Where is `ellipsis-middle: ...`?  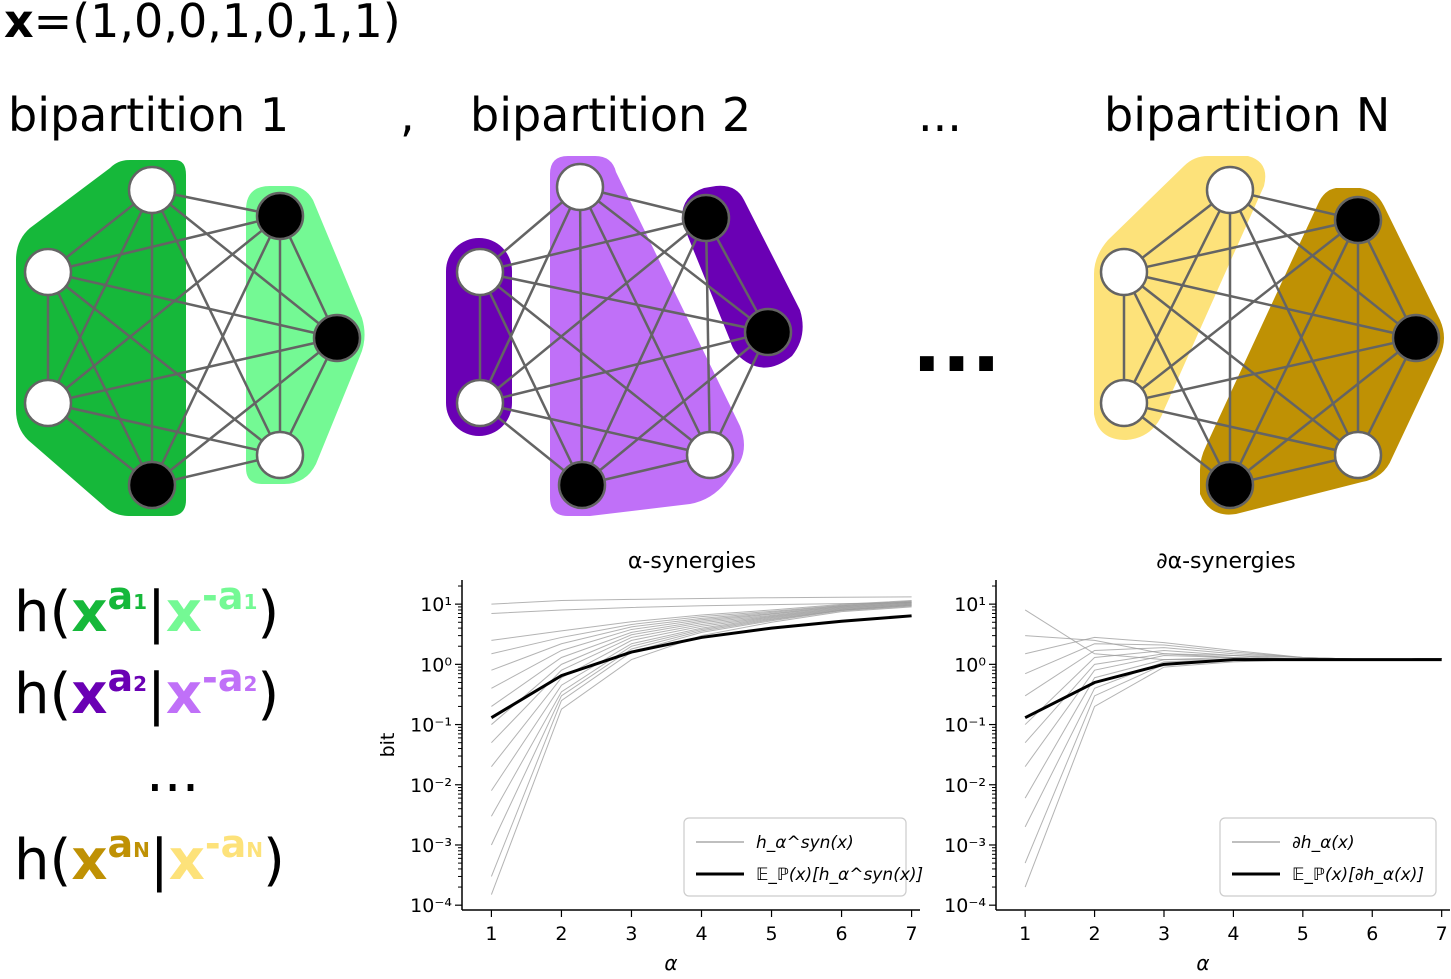
ellipsis-middle: ... is located at coordinates (956, 345).